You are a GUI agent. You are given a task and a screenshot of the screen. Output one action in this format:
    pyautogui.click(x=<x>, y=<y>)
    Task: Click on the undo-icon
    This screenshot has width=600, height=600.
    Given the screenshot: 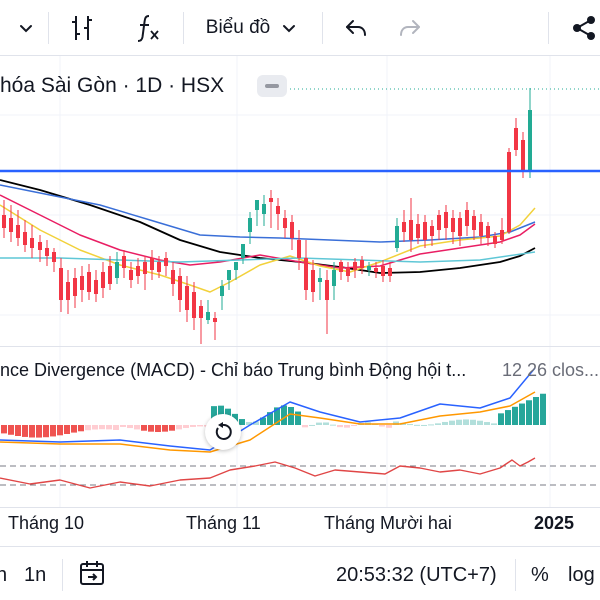 What is the action you would take?
    pyautogui.click(x=356, y=28)
    